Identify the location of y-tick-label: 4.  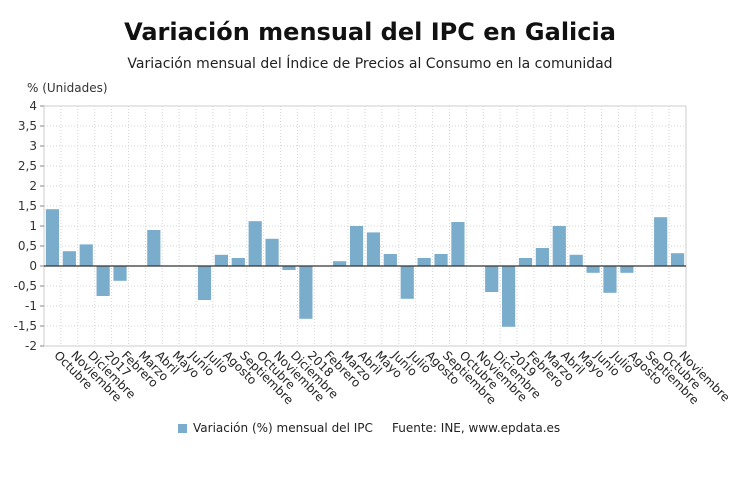
(33, 106).